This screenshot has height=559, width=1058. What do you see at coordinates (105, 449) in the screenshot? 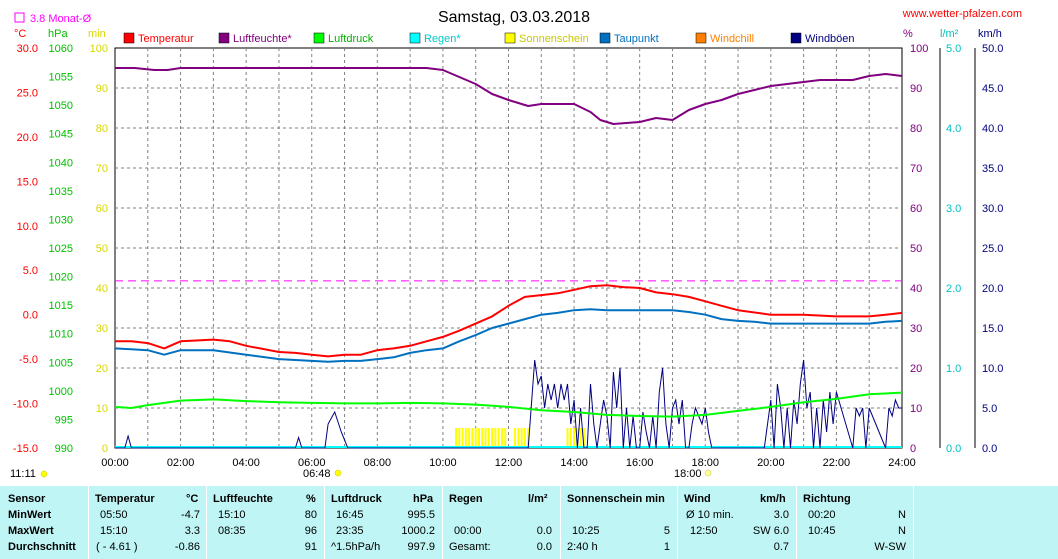
I see `tick-minutes: 0` at bounding box center [105, 449].